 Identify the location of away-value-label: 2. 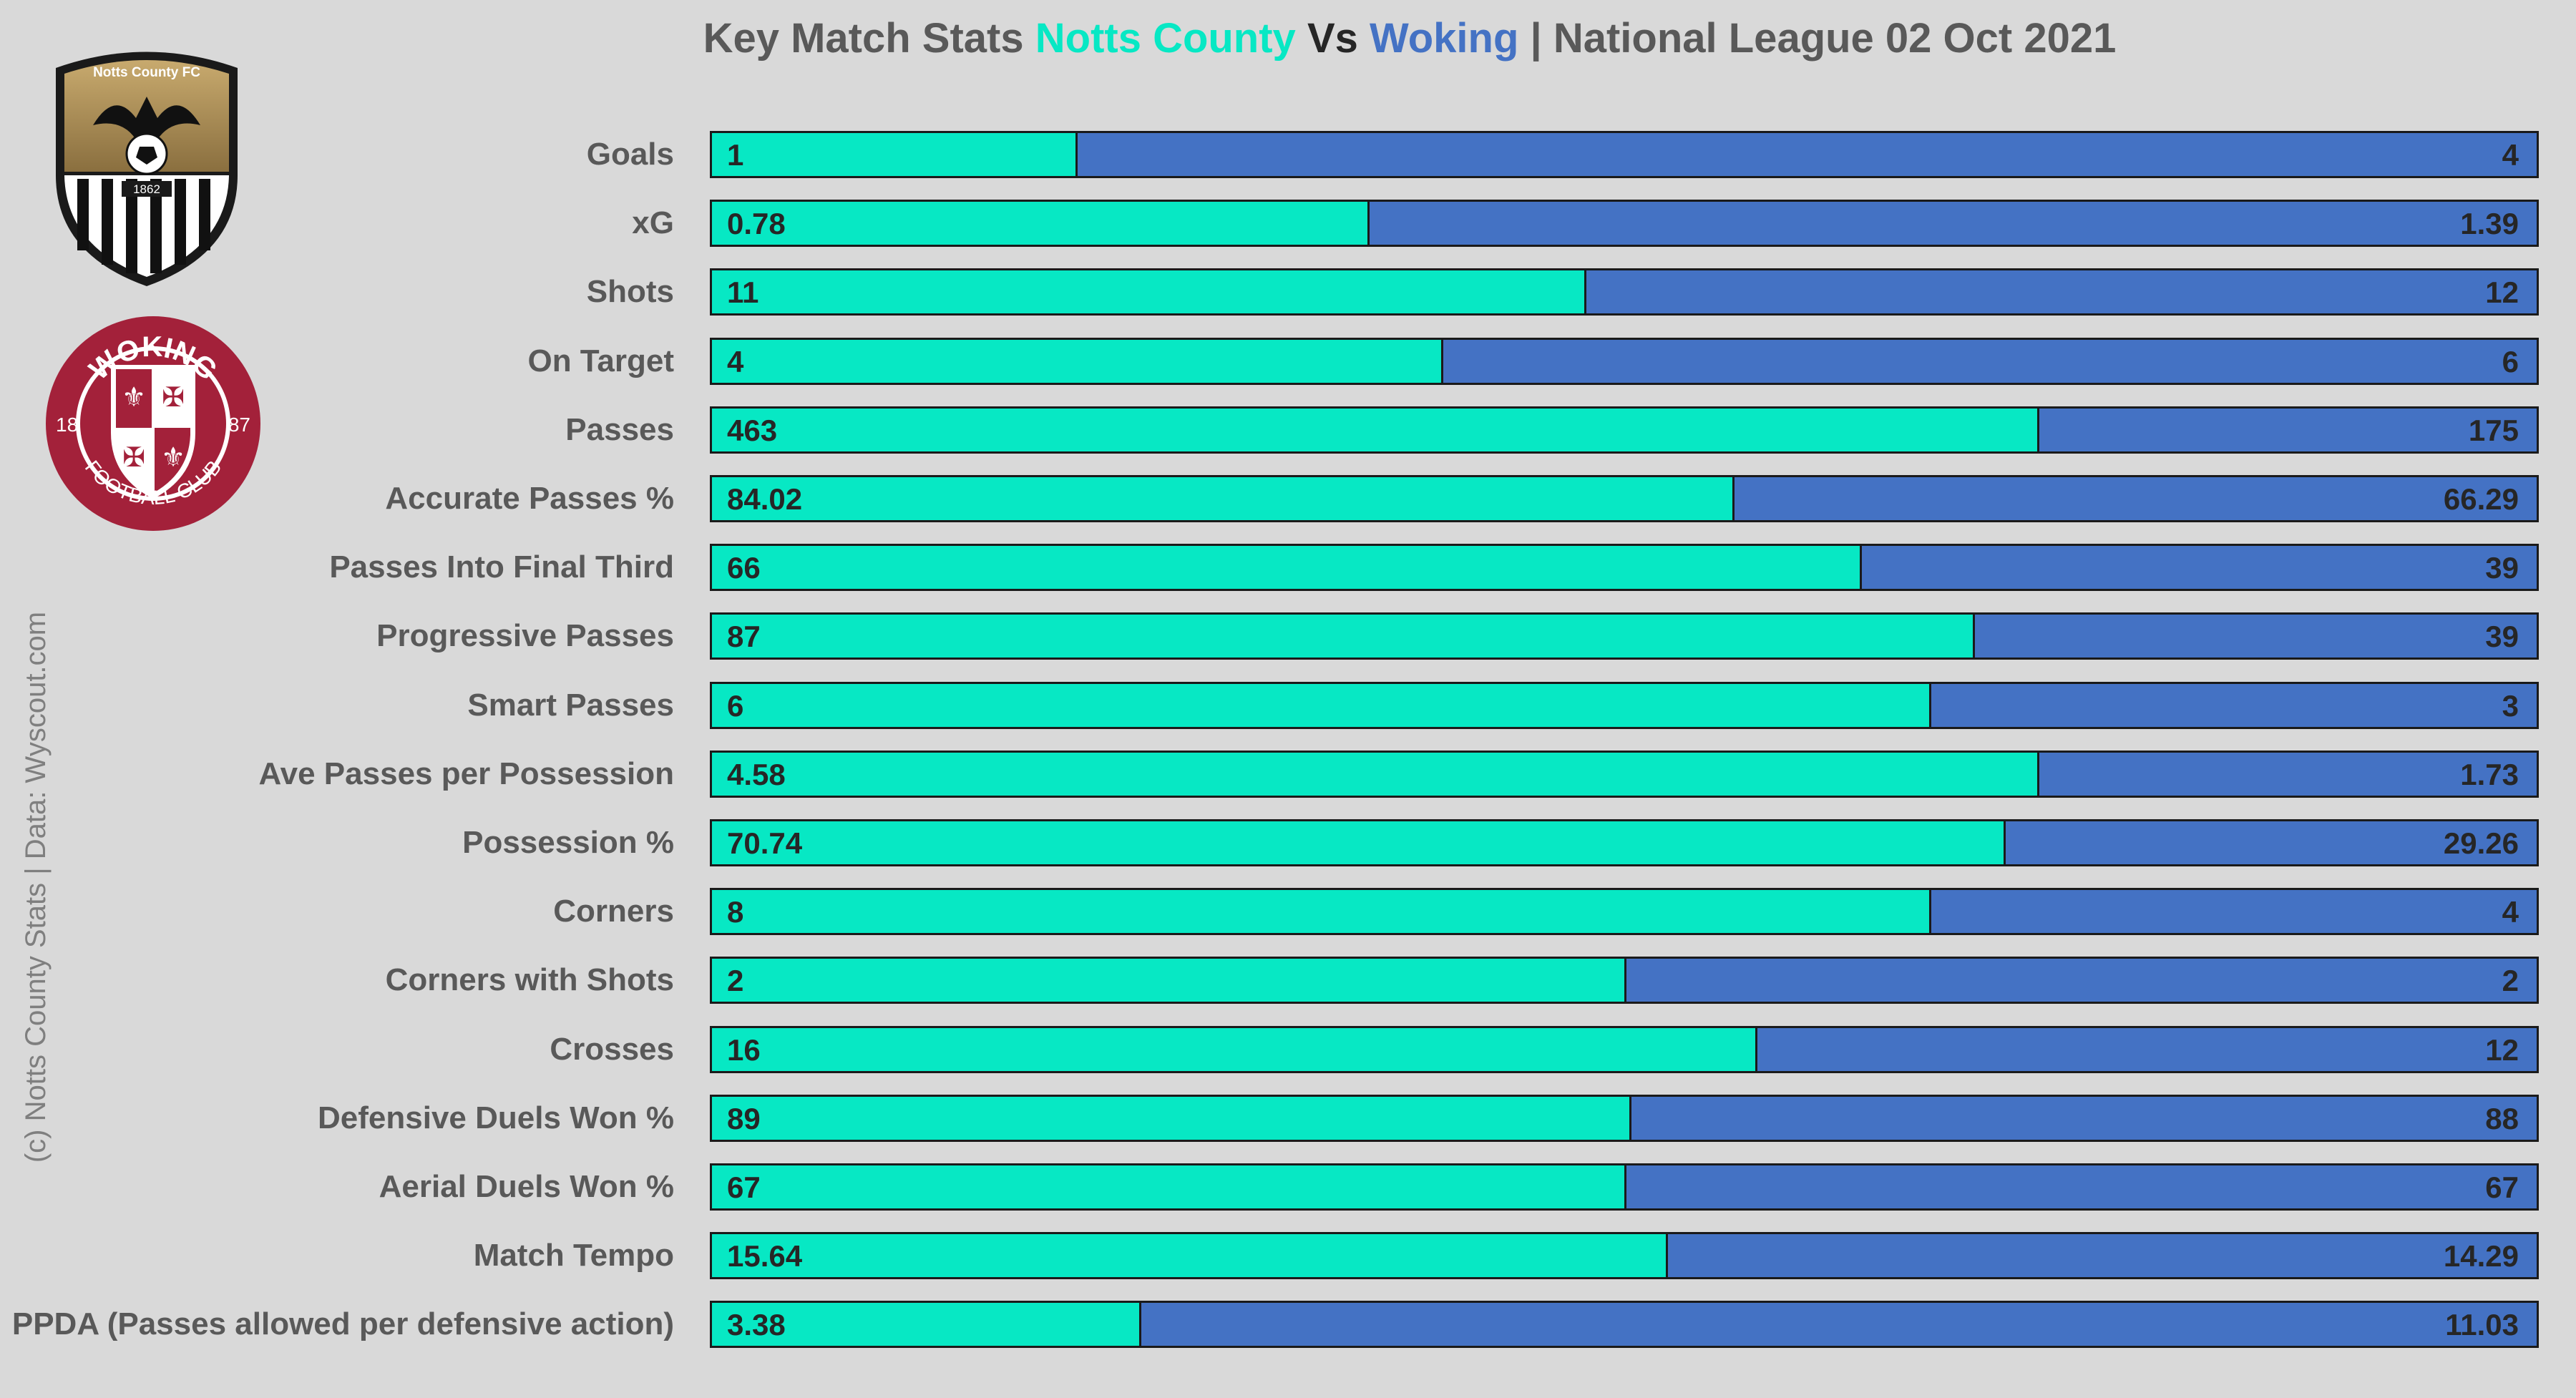
(2510, 981).